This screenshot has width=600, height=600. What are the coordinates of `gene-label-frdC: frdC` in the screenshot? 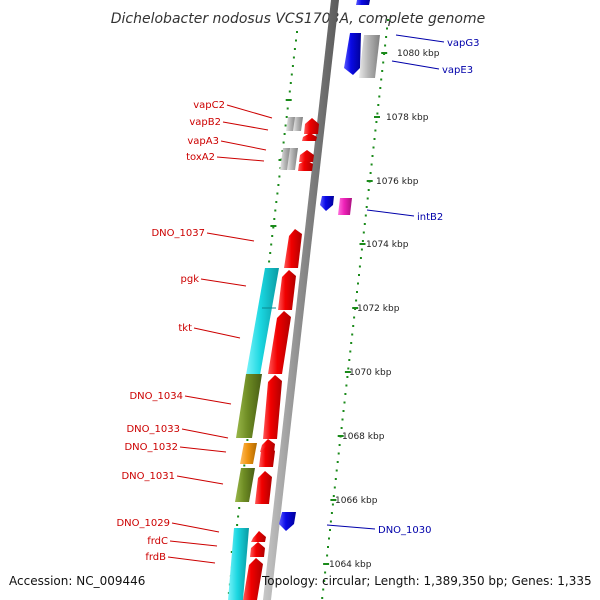 It's located at (157, 541).